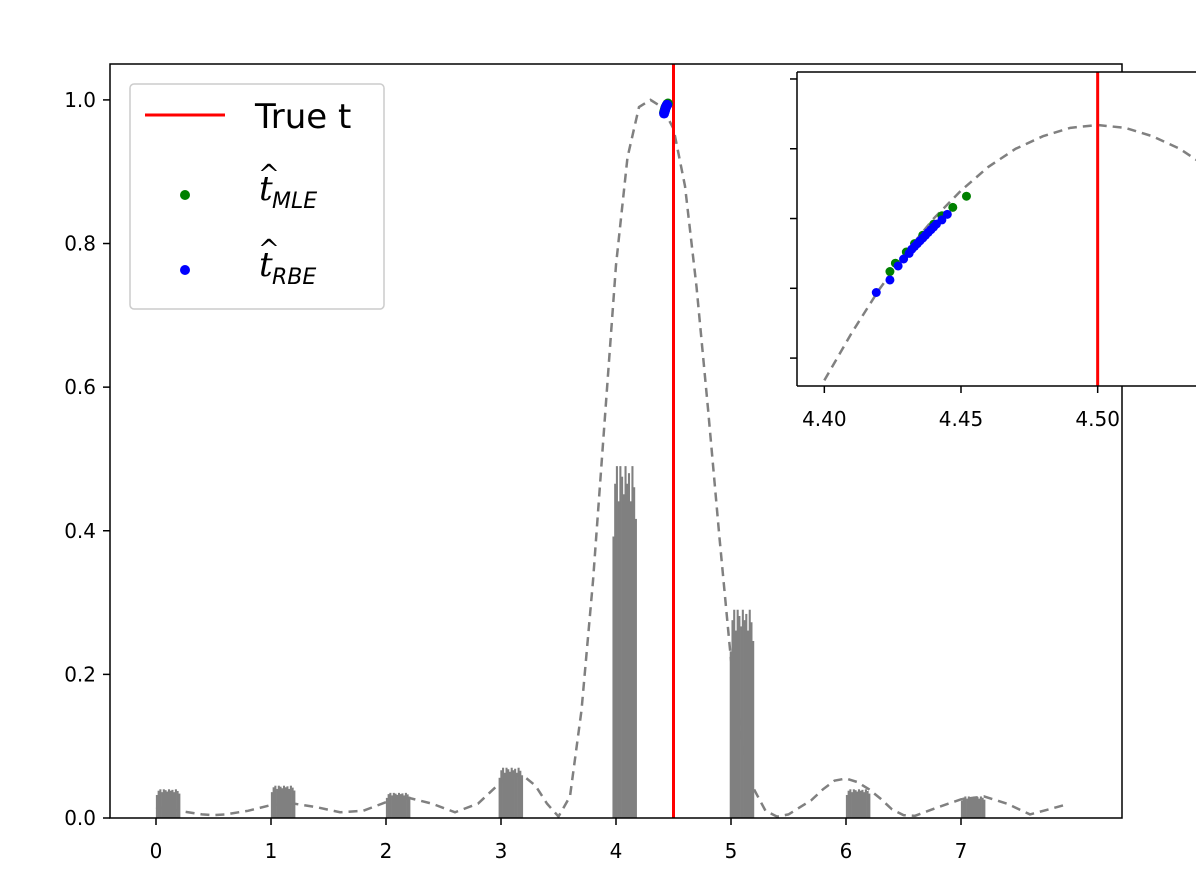  Describe the element at coordinates (80, 531) in the screenshot. I see `y-tick-label: 0.4` at that location.